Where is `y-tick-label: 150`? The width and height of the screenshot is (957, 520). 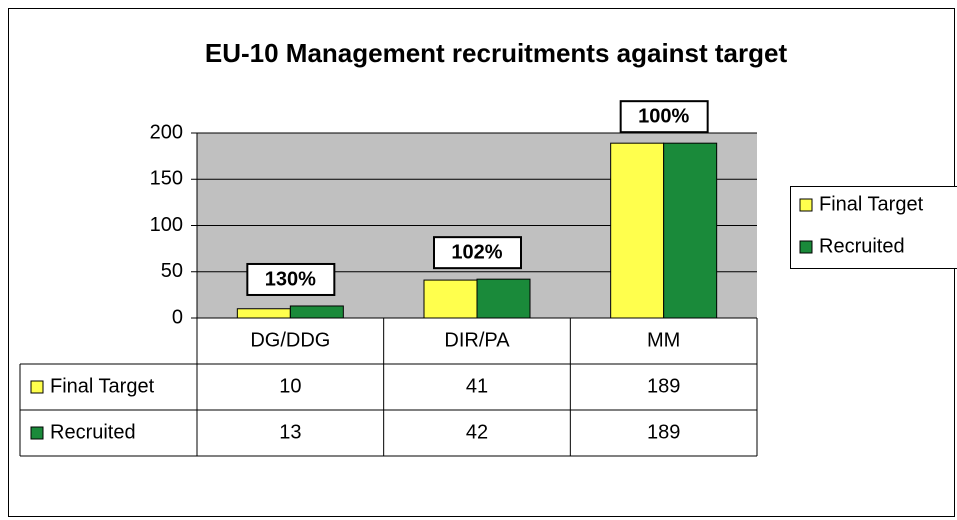 y-tick-label: 150 is located at coordinates (166, 179).